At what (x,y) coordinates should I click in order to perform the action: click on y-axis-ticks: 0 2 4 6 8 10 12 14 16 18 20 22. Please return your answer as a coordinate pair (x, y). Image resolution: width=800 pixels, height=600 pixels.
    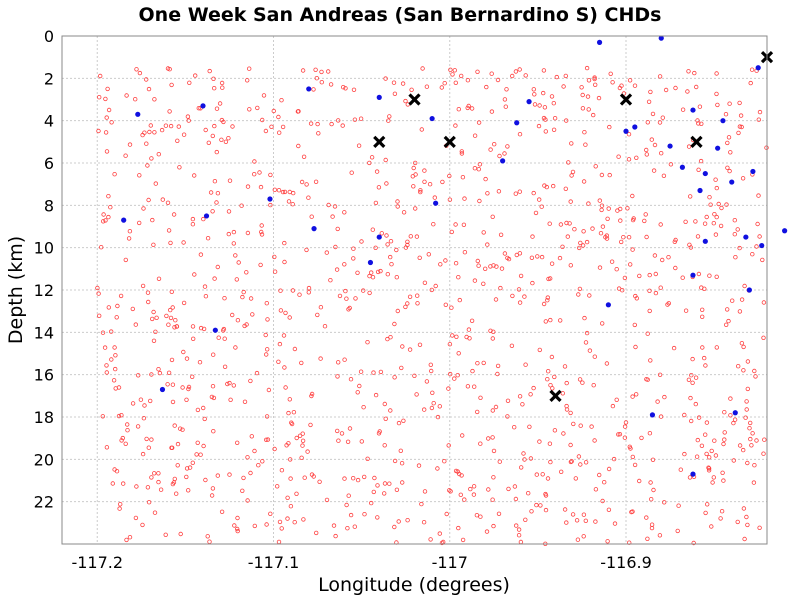
    Looking at the image, I should click on (44, 269).